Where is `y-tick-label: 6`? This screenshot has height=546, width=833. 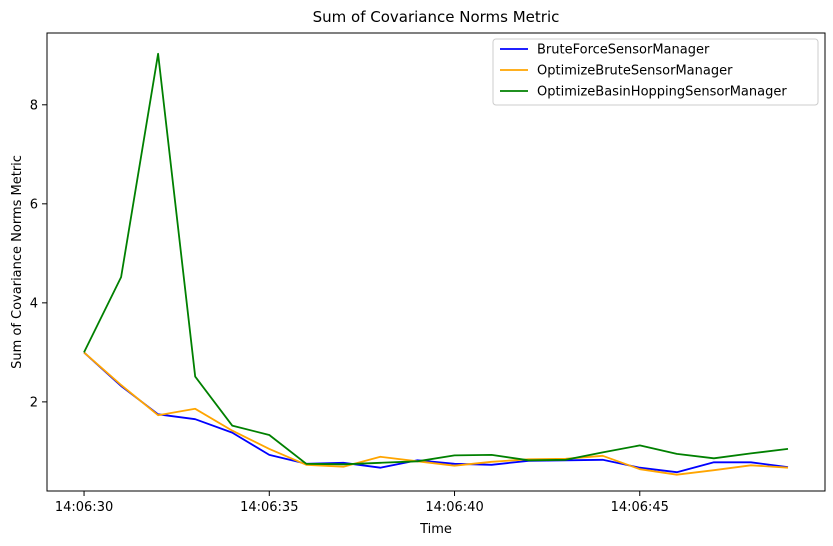
y-tick-label: 6 is located at coordinates (34, 204).